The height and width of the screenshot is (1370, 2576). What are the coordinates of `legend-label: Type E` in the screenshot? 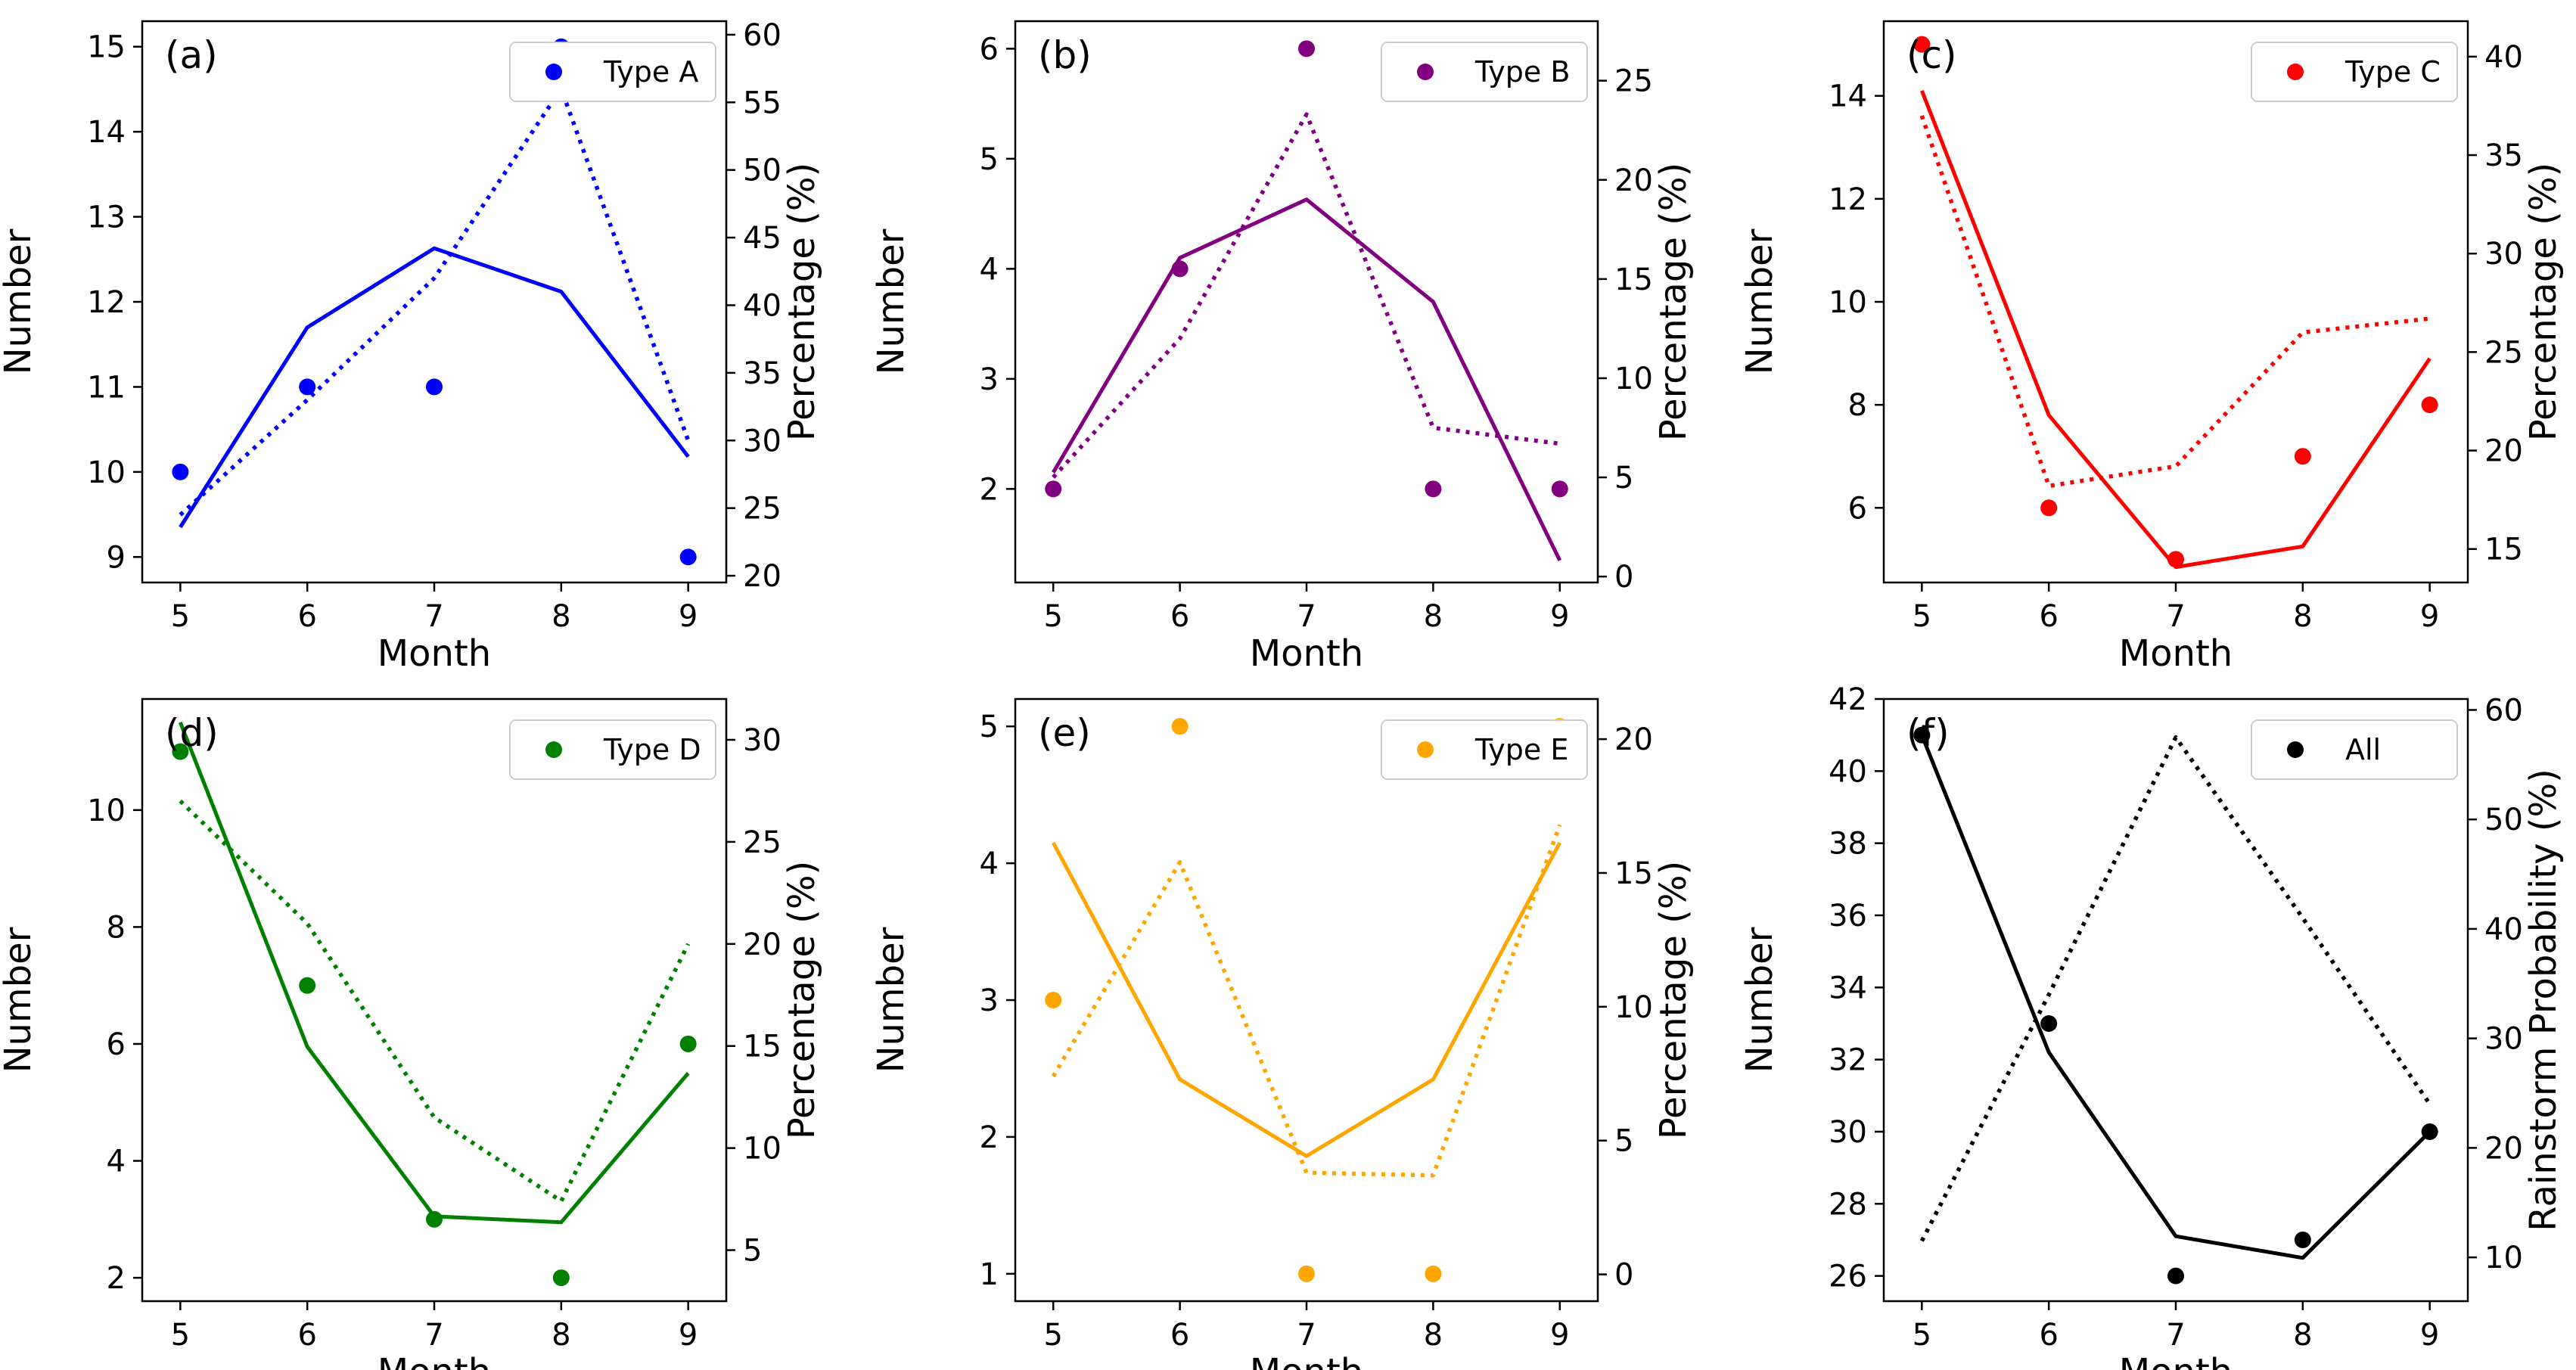 It's located at (1521, 749).